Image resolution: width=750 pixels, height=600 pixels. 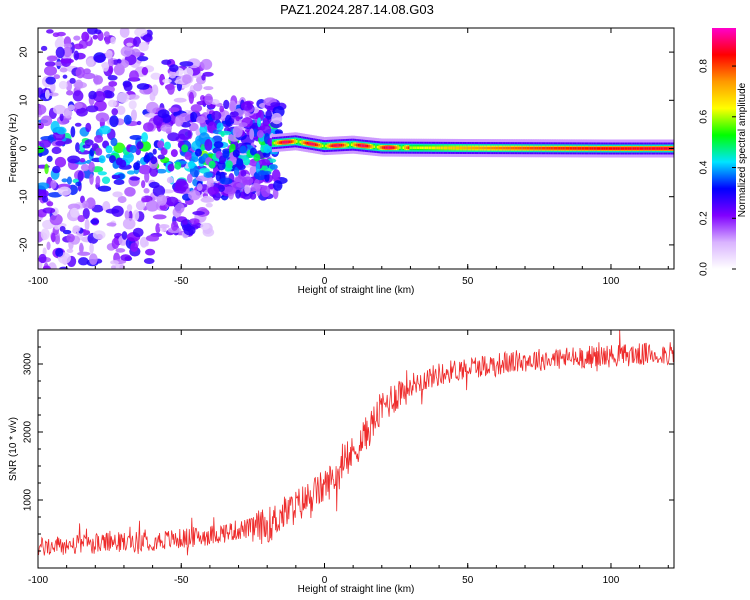 I want to click on y-tick-label: 20, so click(x=24, y=52).